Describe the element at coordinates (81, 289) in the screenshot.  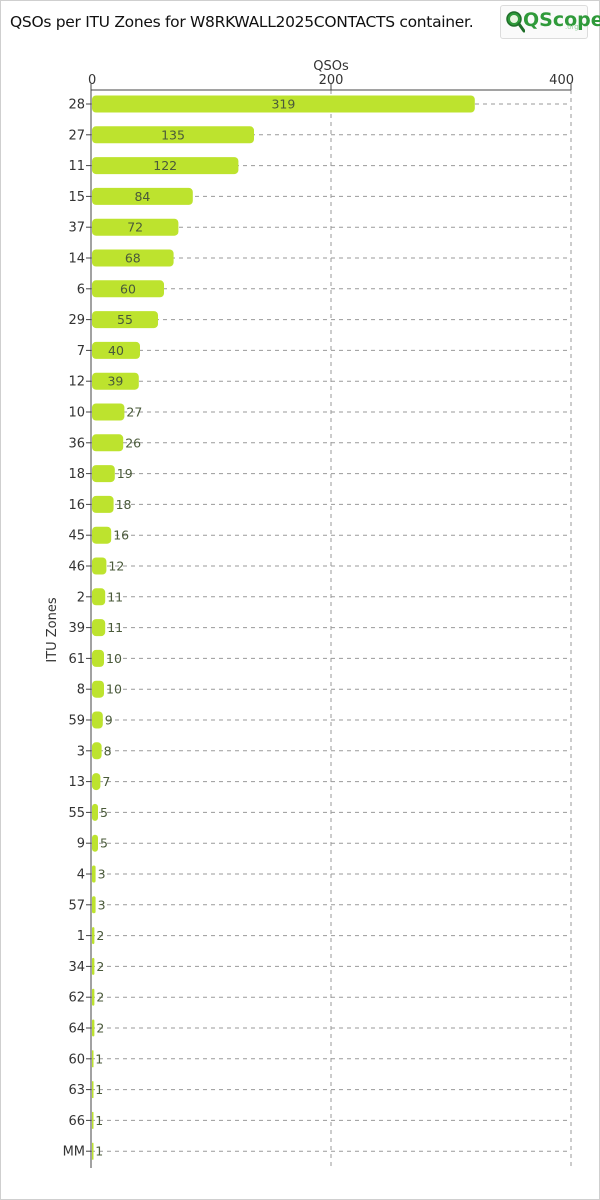
I see `category-label: 6` at that location.